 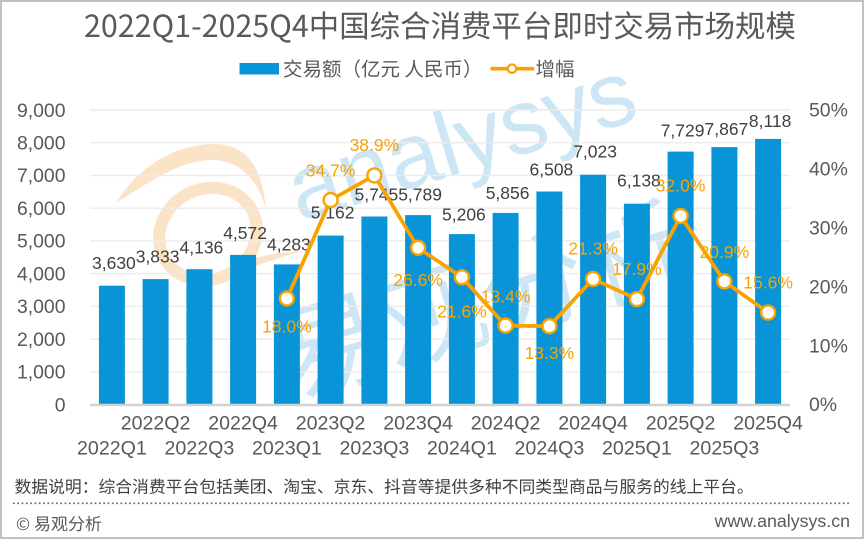 What do you see at coordinates (725, 449) in the screenshot?
I see `svg-text: 2025Q3` at bounding box center [725, 449].